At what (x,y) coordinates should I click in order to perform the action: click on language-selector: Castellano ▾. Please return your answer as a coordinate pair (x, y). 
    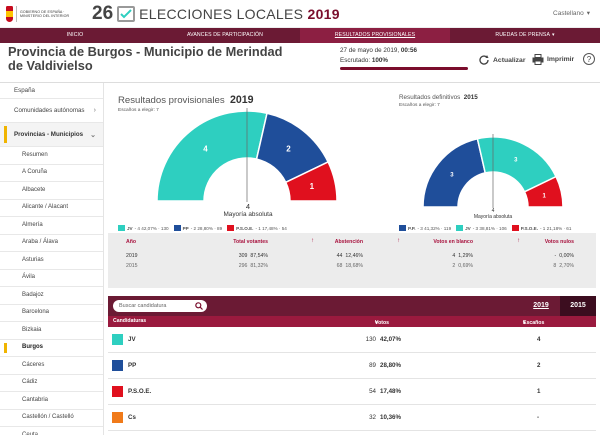
    Looking at the image, I should click on (571, 13).